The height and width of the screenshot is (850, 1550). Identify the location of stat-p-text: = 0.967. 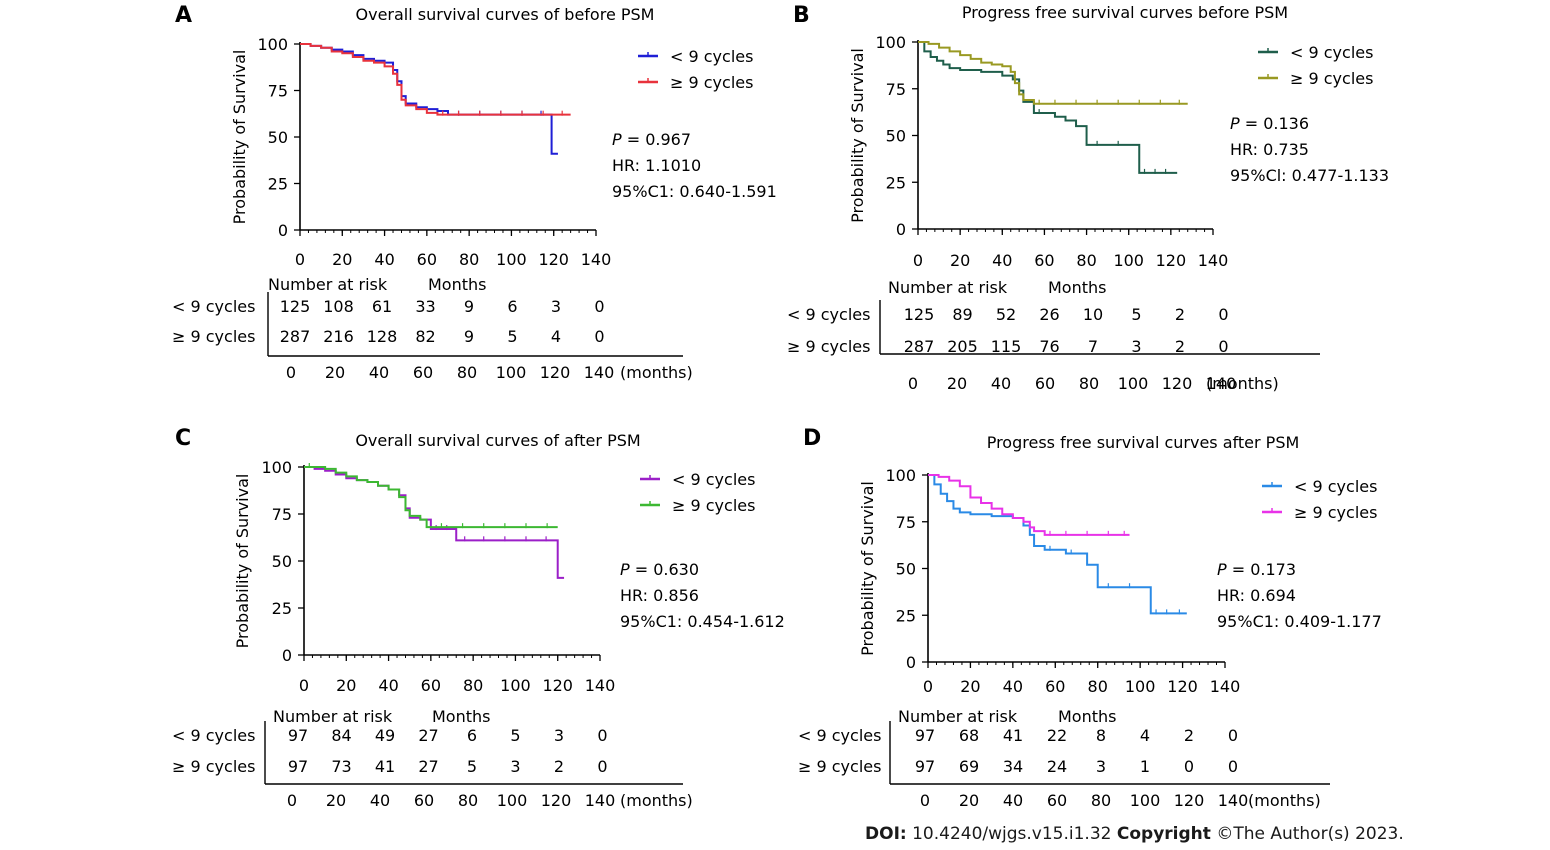
(656, 139).